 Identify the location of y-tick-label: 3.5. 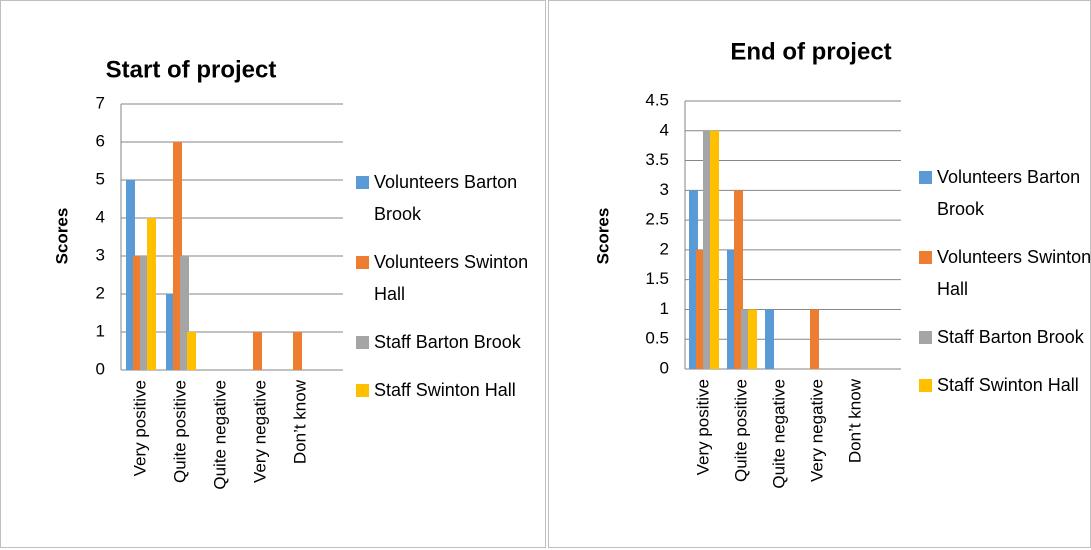
(657, 159).